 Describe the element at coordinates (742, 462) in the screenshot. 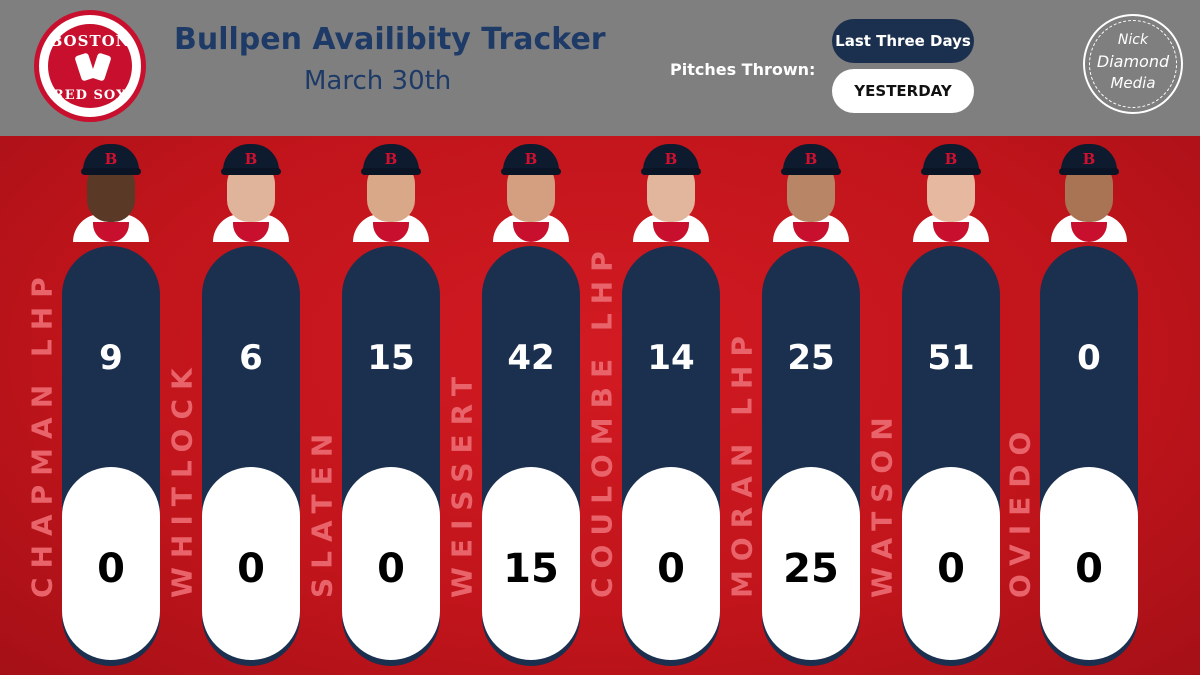

I see `player-name: MORAN LHP` at that location.